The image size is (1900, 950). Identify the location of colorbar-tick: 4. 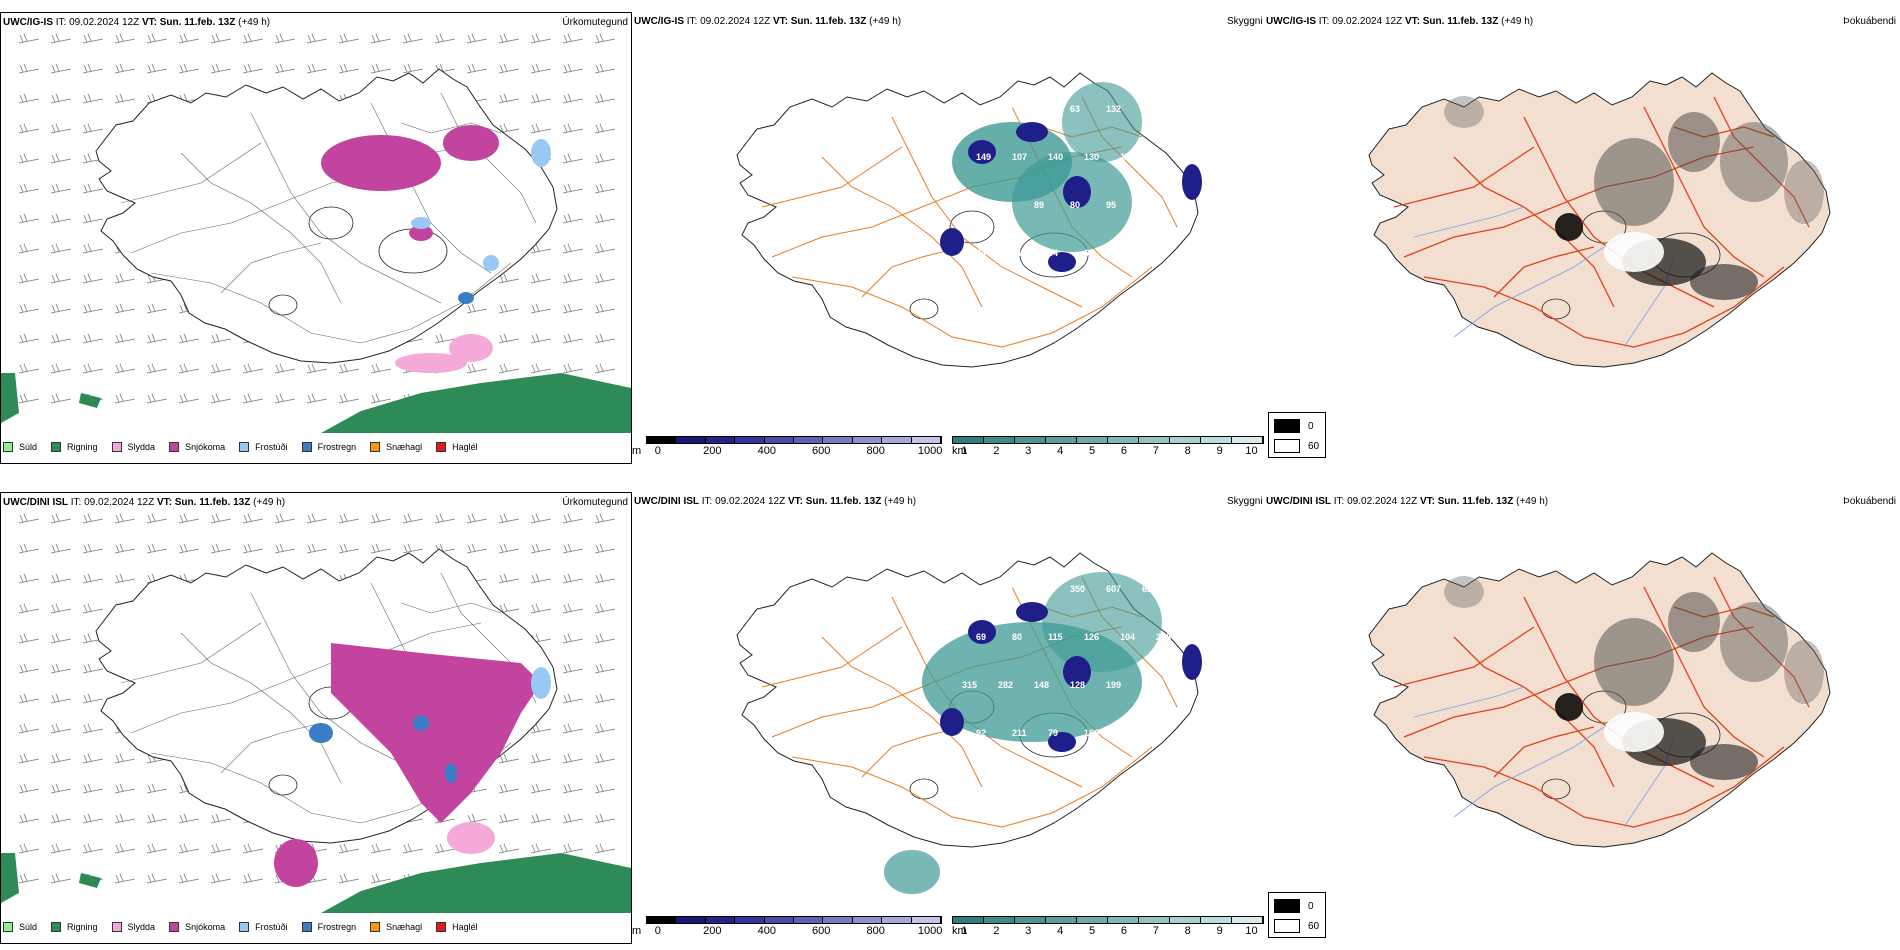
(1060, 451).